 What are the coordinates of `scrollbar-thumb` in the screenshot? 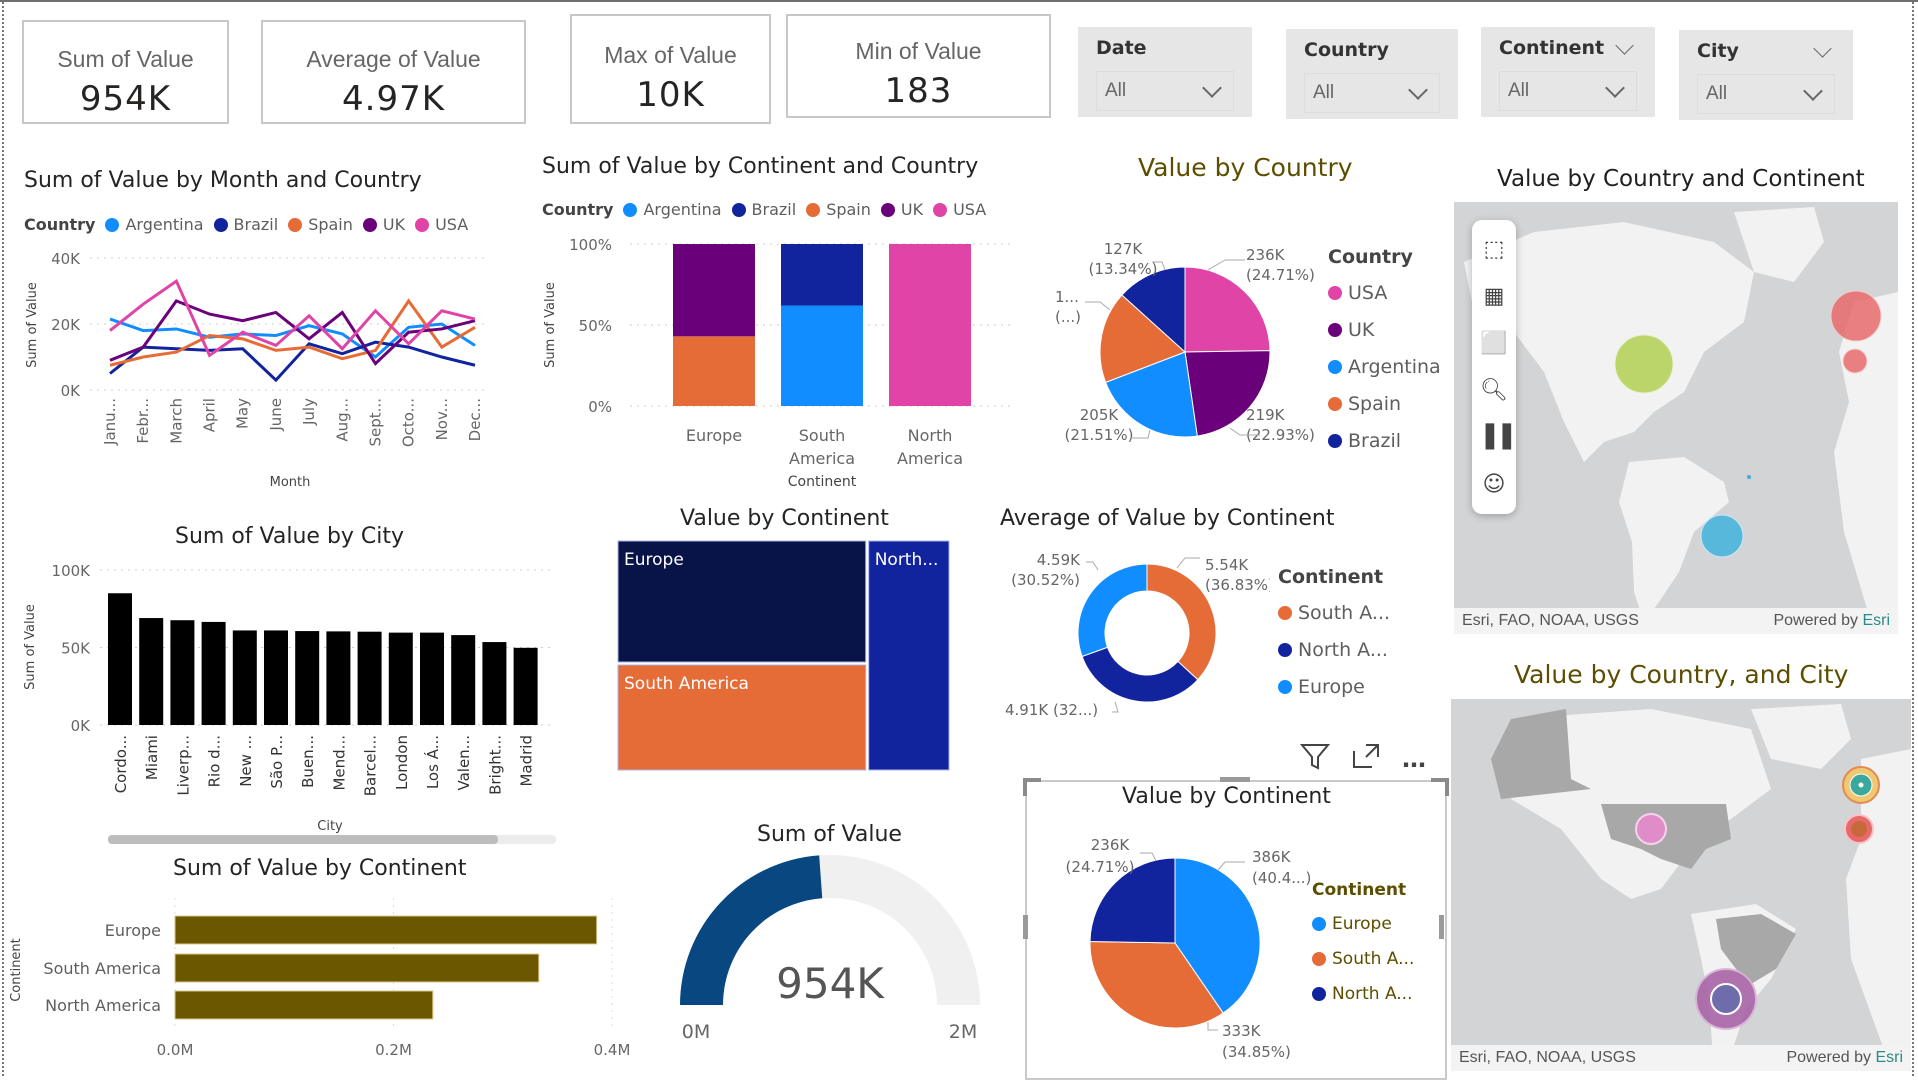 It's located at (303, 839).